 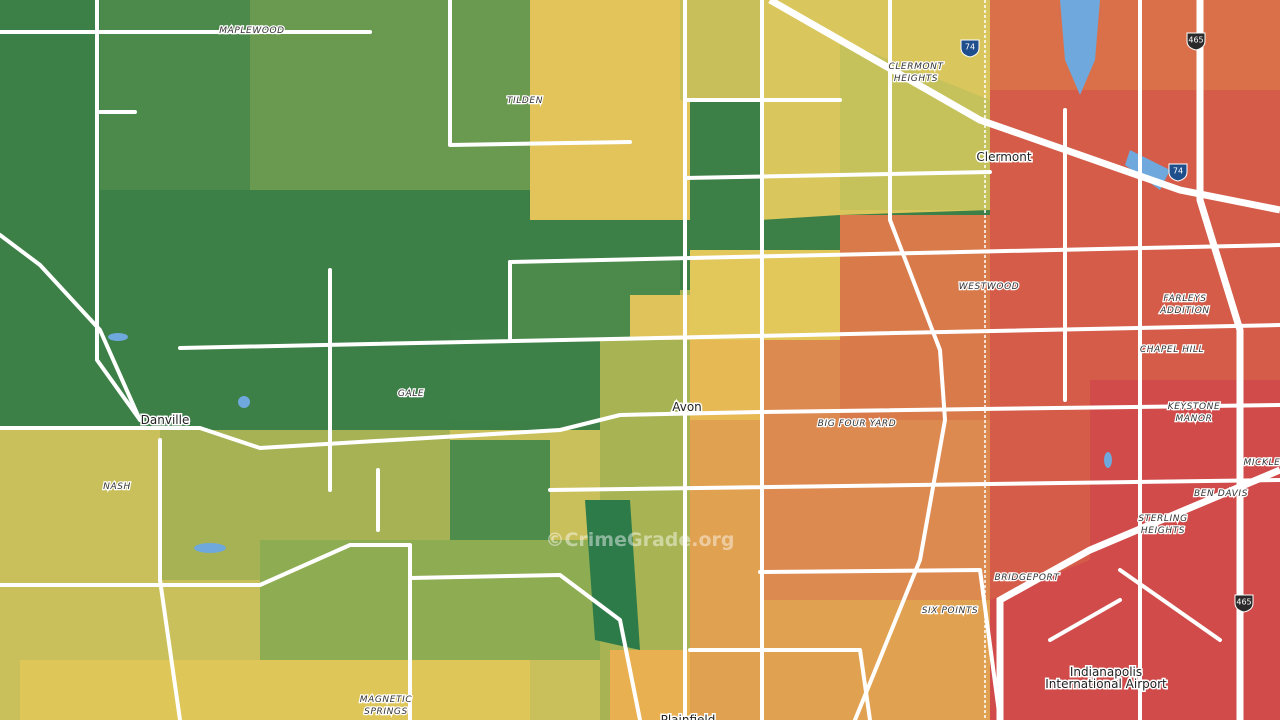 What do you see at coordinates (1162, 519) in the screenshot?
I see `area-label: STERLING` at bounding box center [1162, 519].